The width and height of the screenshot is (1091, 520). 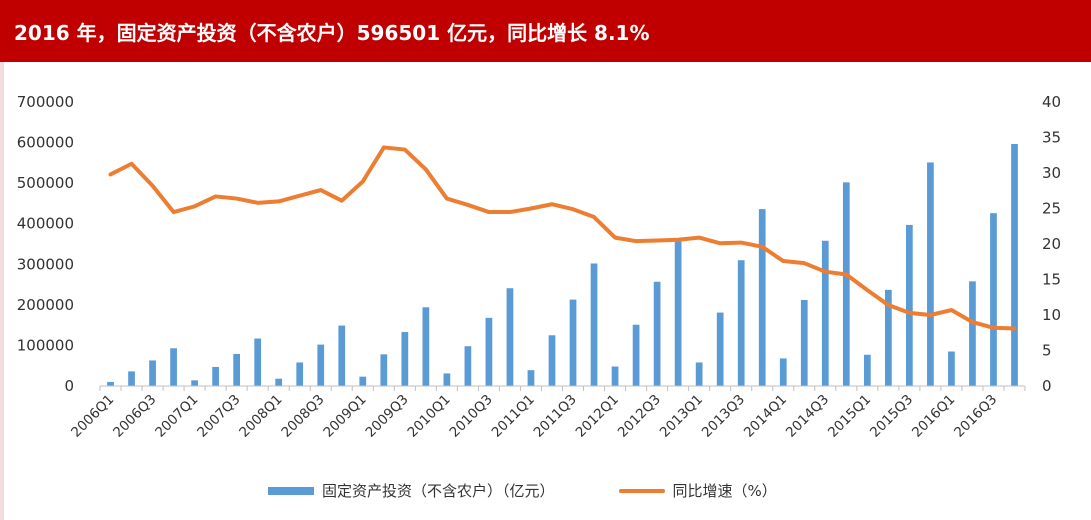 What do you see at coordinates (641, 490) in the screenshot?
I see `legend-swatch-line` at bounding box center [641, 490].